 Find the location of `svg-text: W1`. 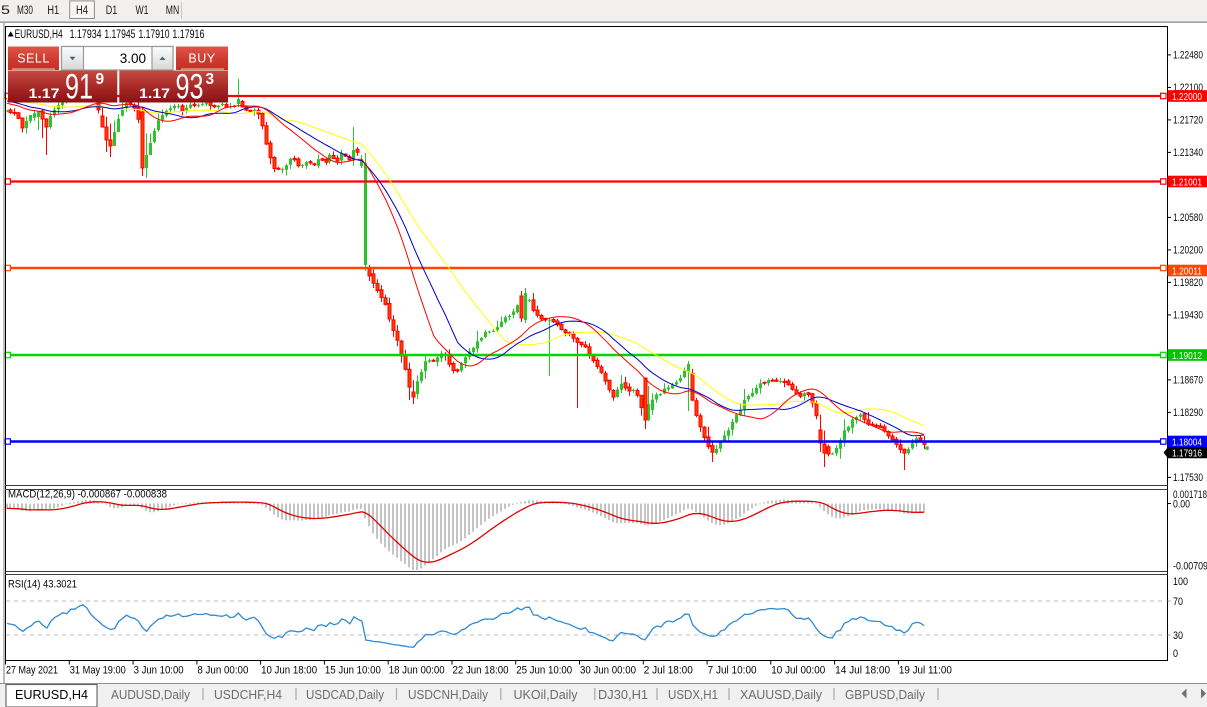

svg-text: W1 is located at coordinates (142, 11).